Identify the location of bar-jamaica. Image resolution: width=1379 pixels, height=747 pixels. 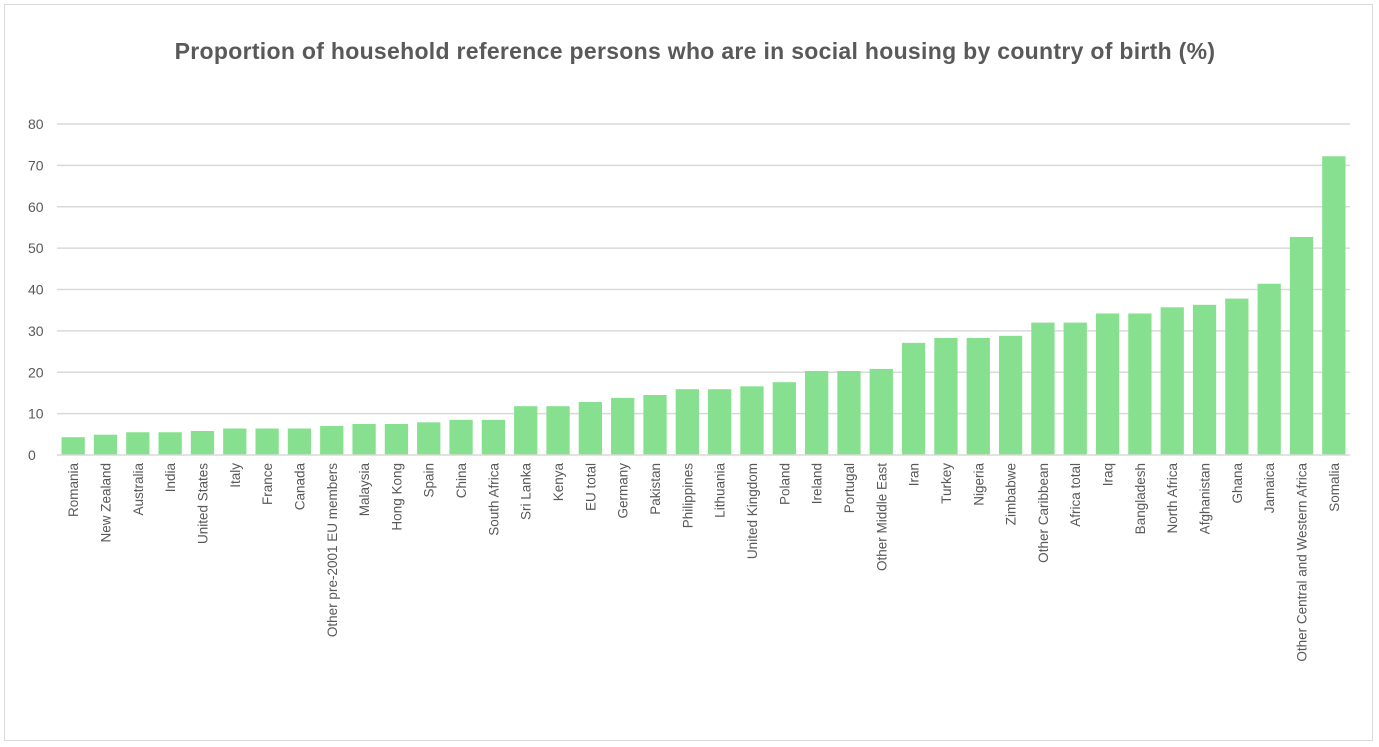
(1269, 369).